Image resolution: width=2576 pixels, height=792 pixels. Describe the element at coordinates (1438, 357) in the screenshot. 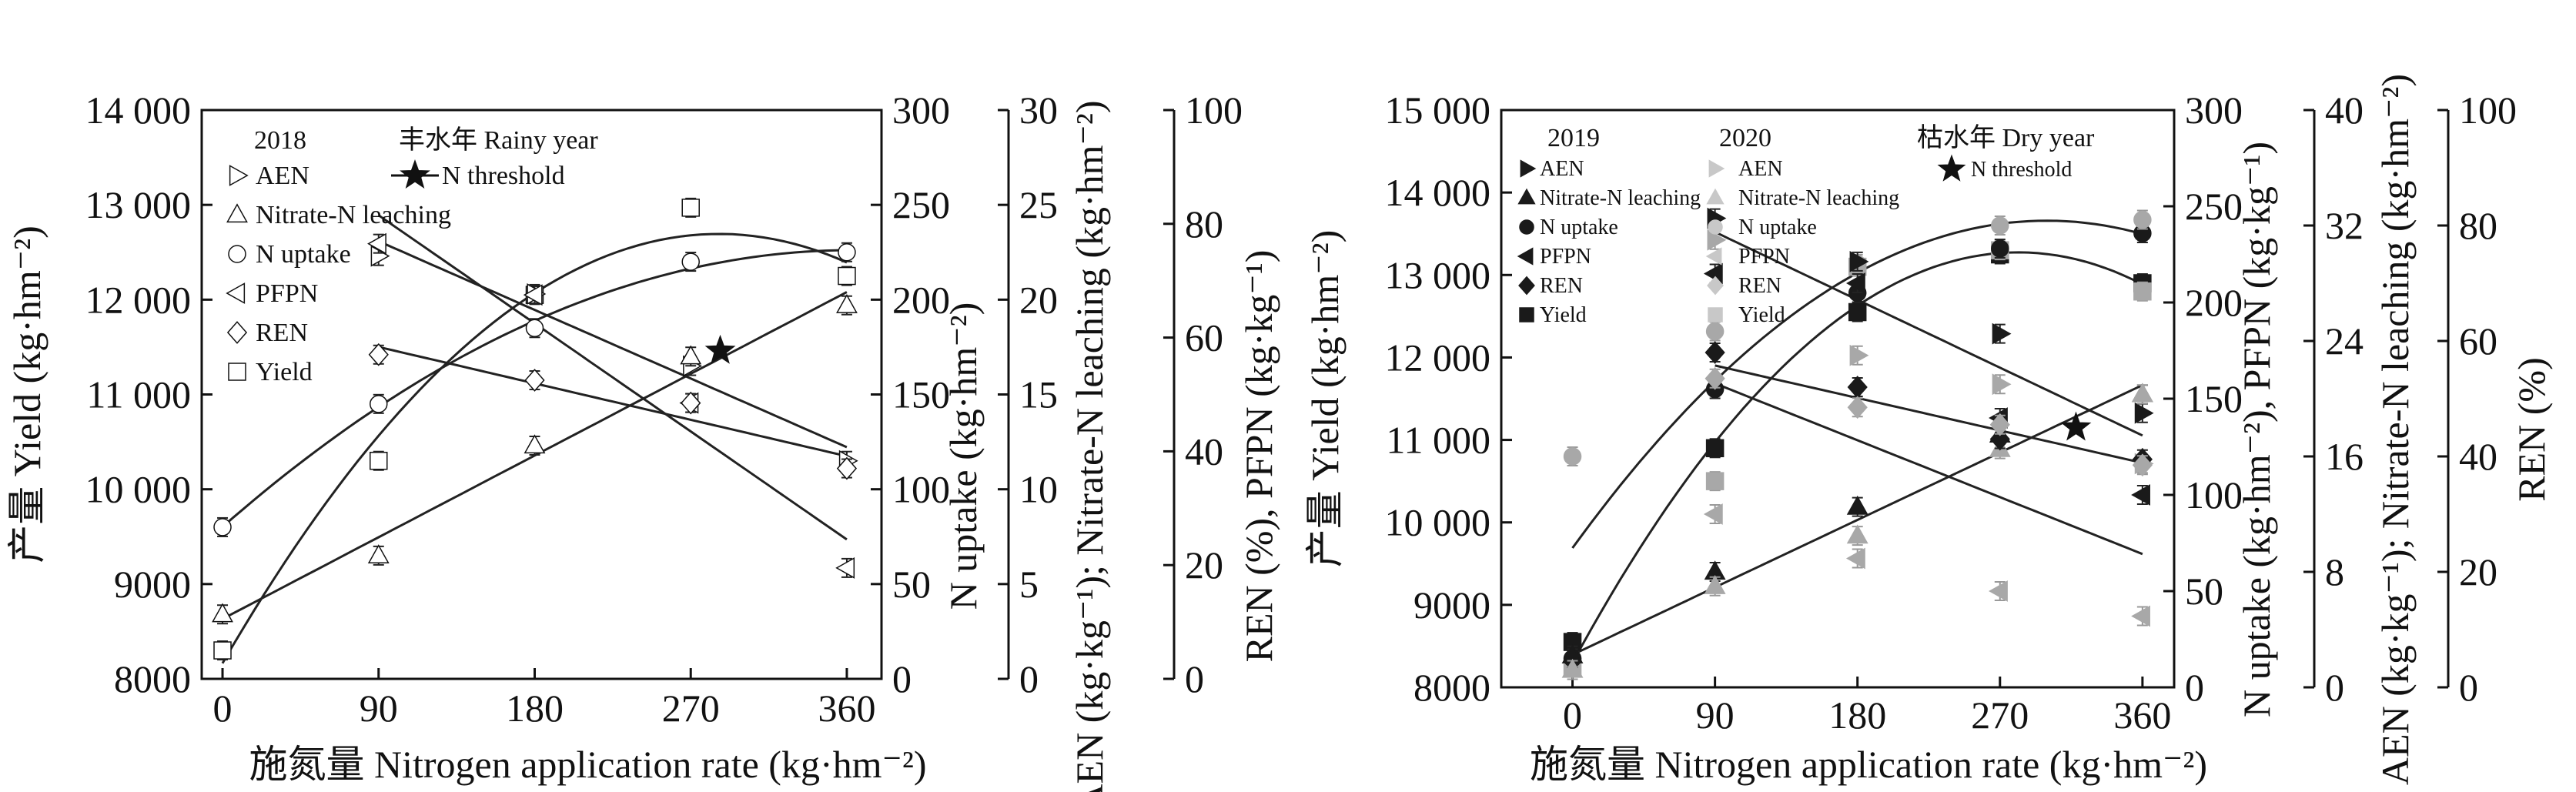

I see `y-tick-label: 12 000` at that location.